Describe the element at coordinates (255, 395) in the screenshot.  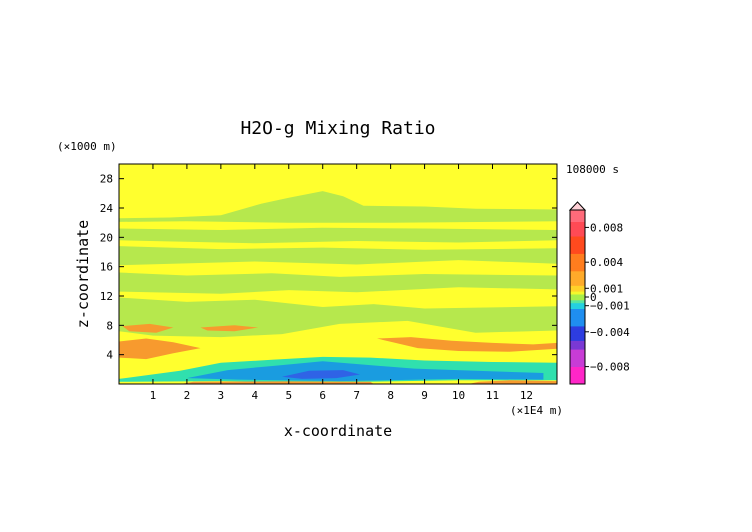
I see `x-tick-label: 4` at that location.